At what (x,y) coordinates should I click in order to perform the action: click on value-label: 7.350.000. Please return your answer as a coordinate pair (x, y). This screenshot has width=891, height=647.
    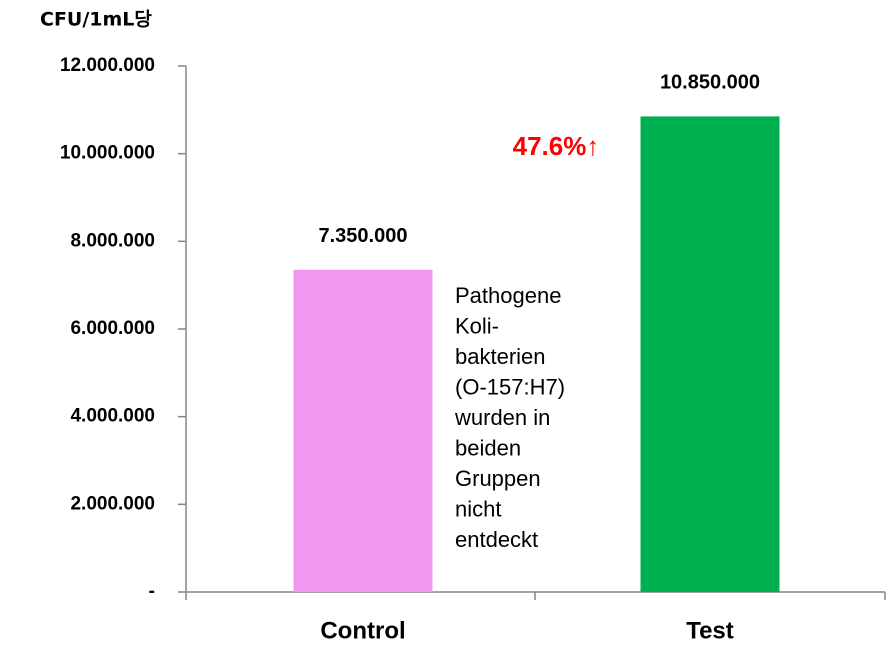
    Looking at the image, I should click on (363, 236).